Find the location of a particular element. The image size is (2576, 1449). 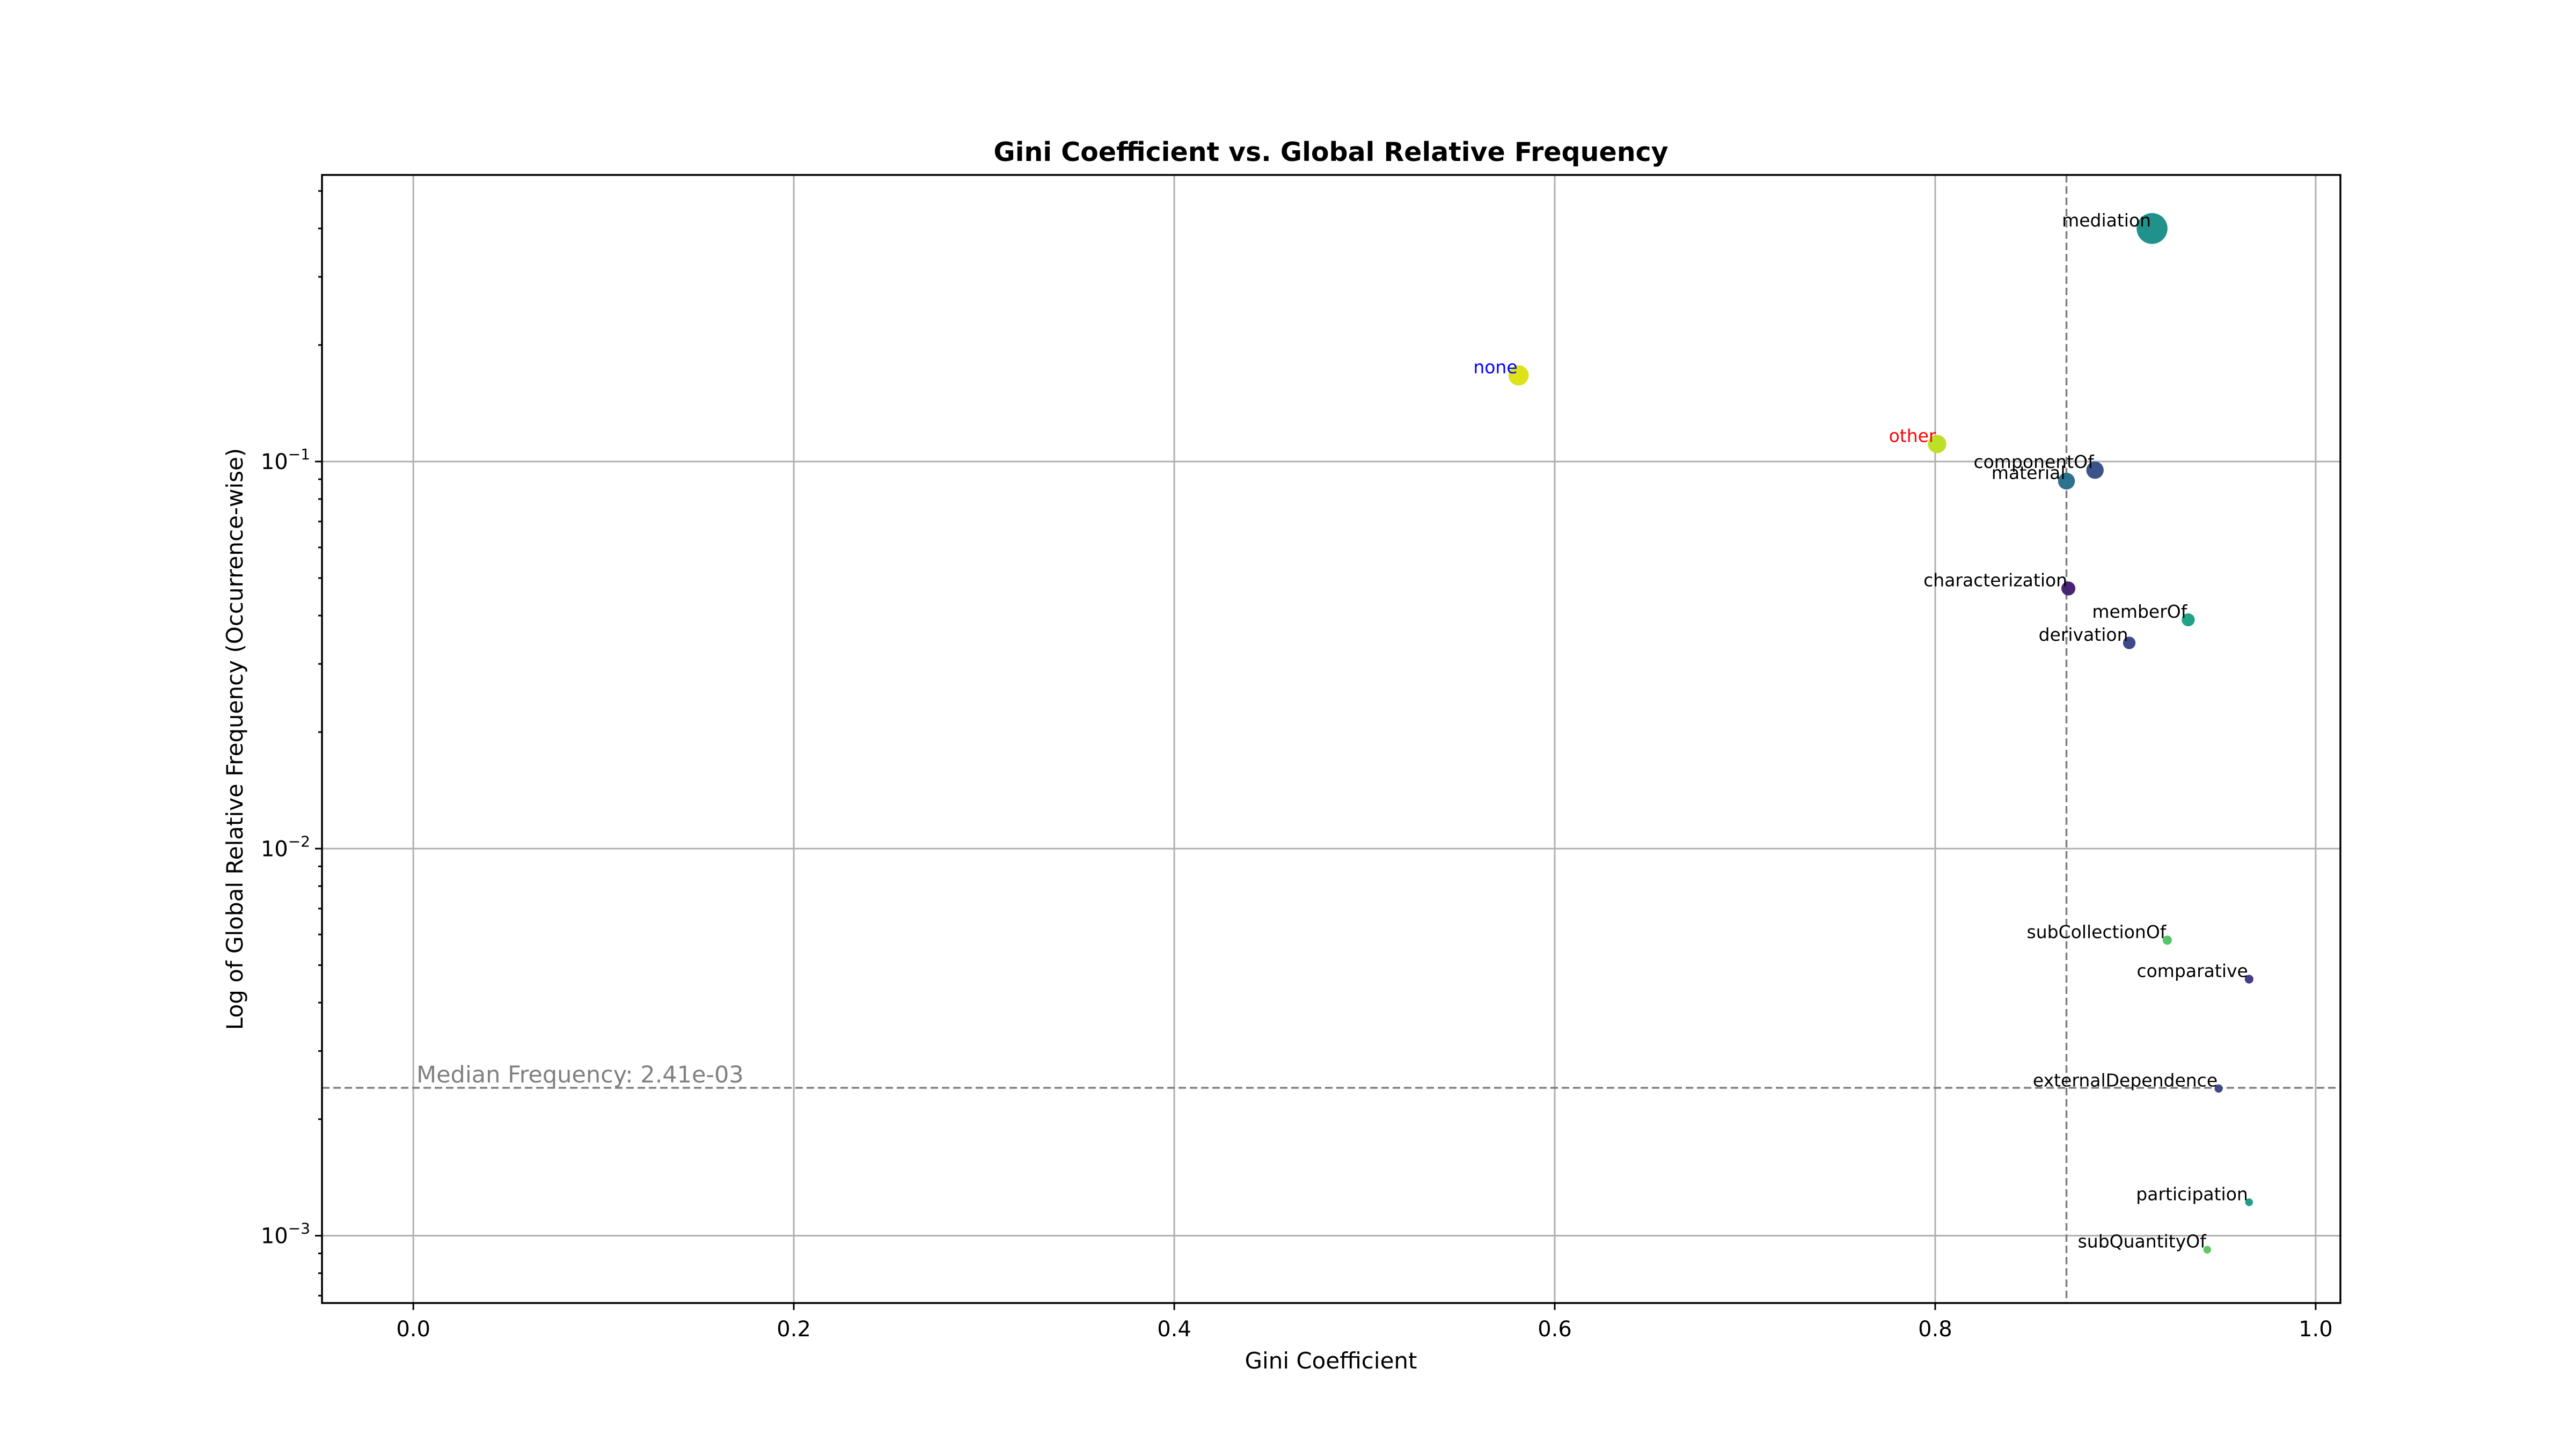

point-label-comparative: comparative is located at coordinates (2192, 971).